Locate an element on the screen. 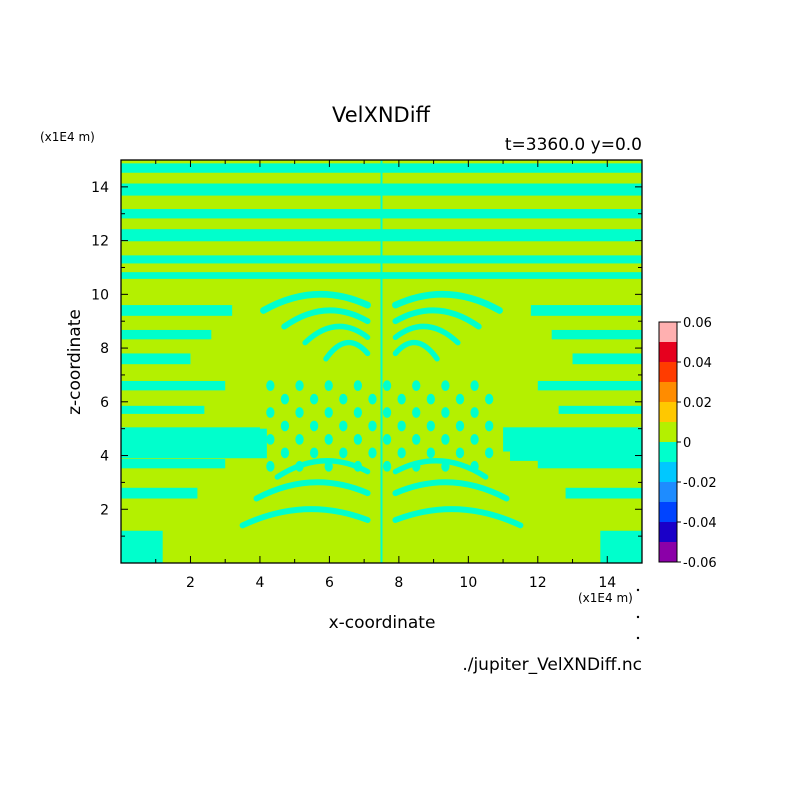 Image resolution: width=804 pixels, height=804 pixels. x-unit-label: (x1E4 m) is located at coordinates (605, 598).